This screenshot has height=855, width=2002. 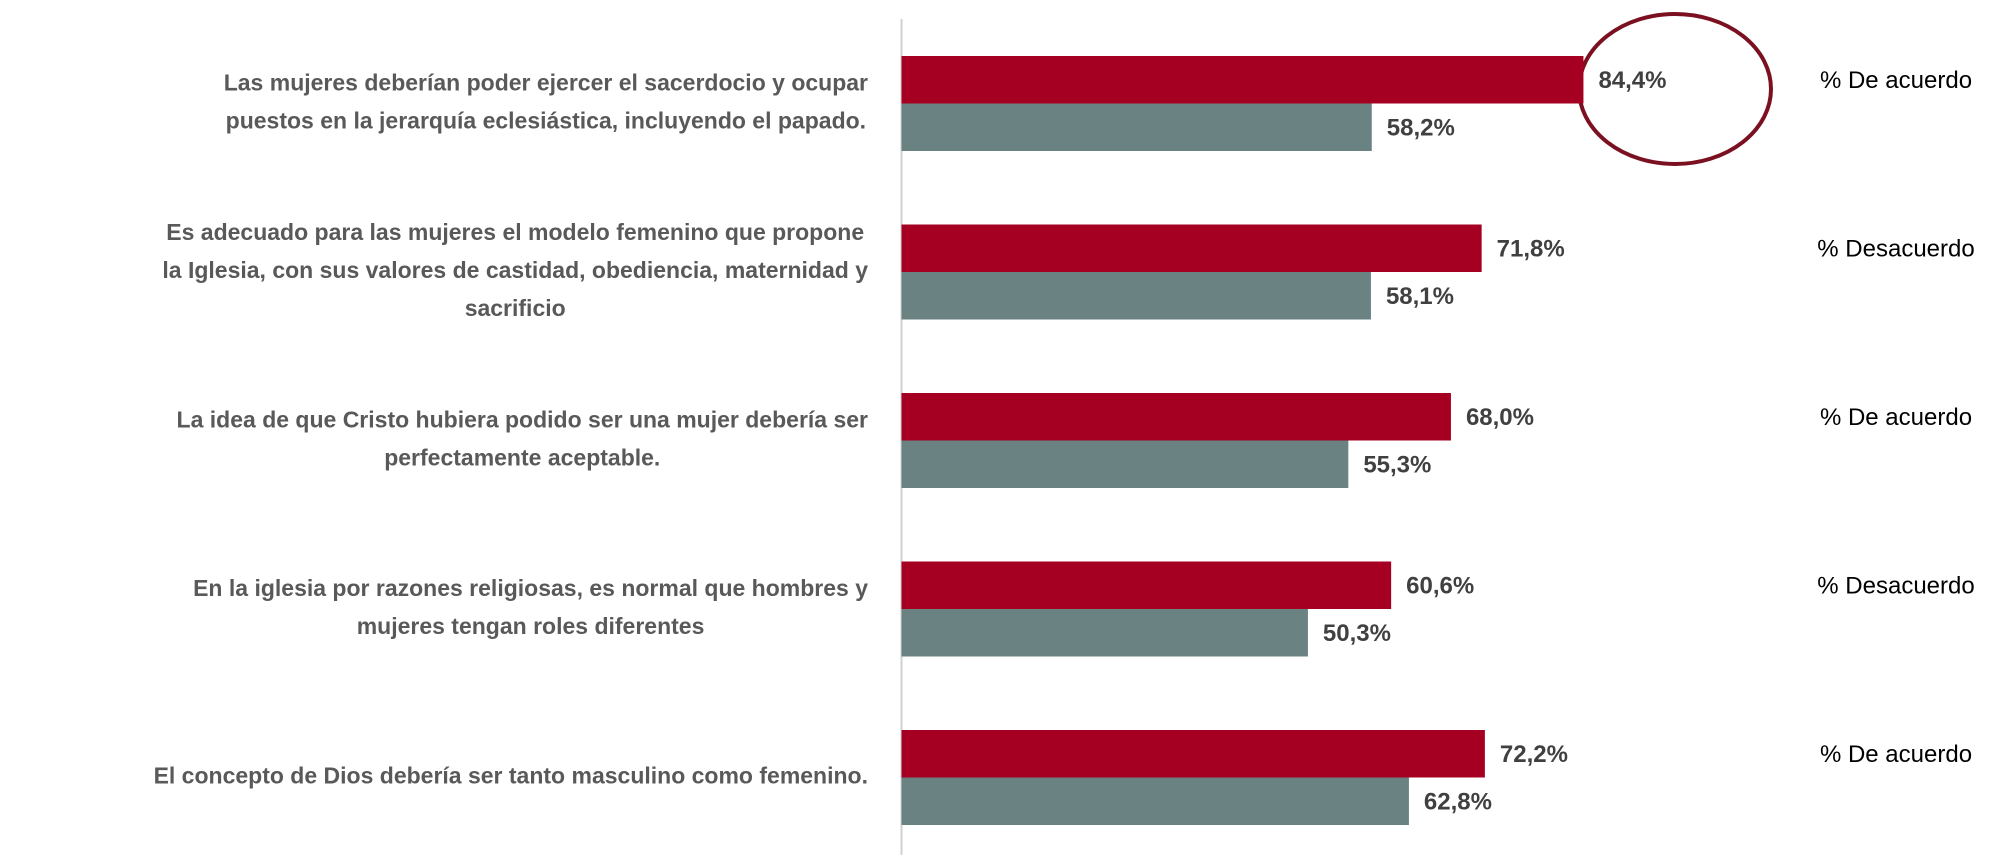 I want to click on value-label: 68,0%, so click(x=1500, y=417).